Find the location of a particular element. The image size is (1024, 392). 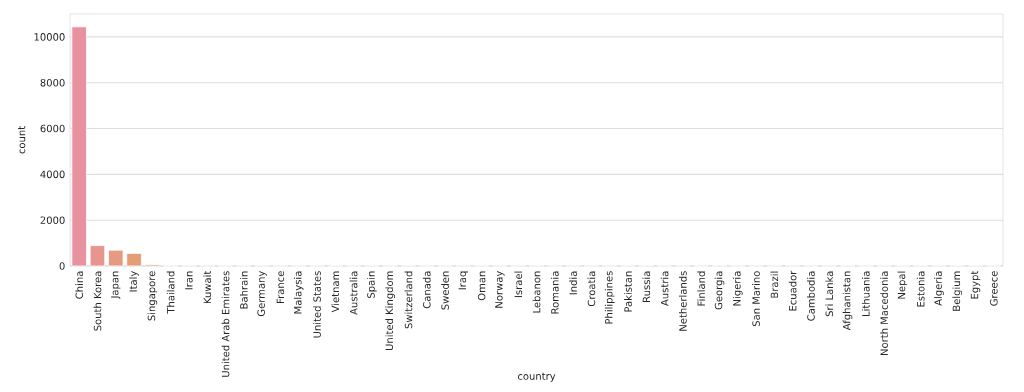

y-tick-label: 8000 is located at coordinates (52, 82).